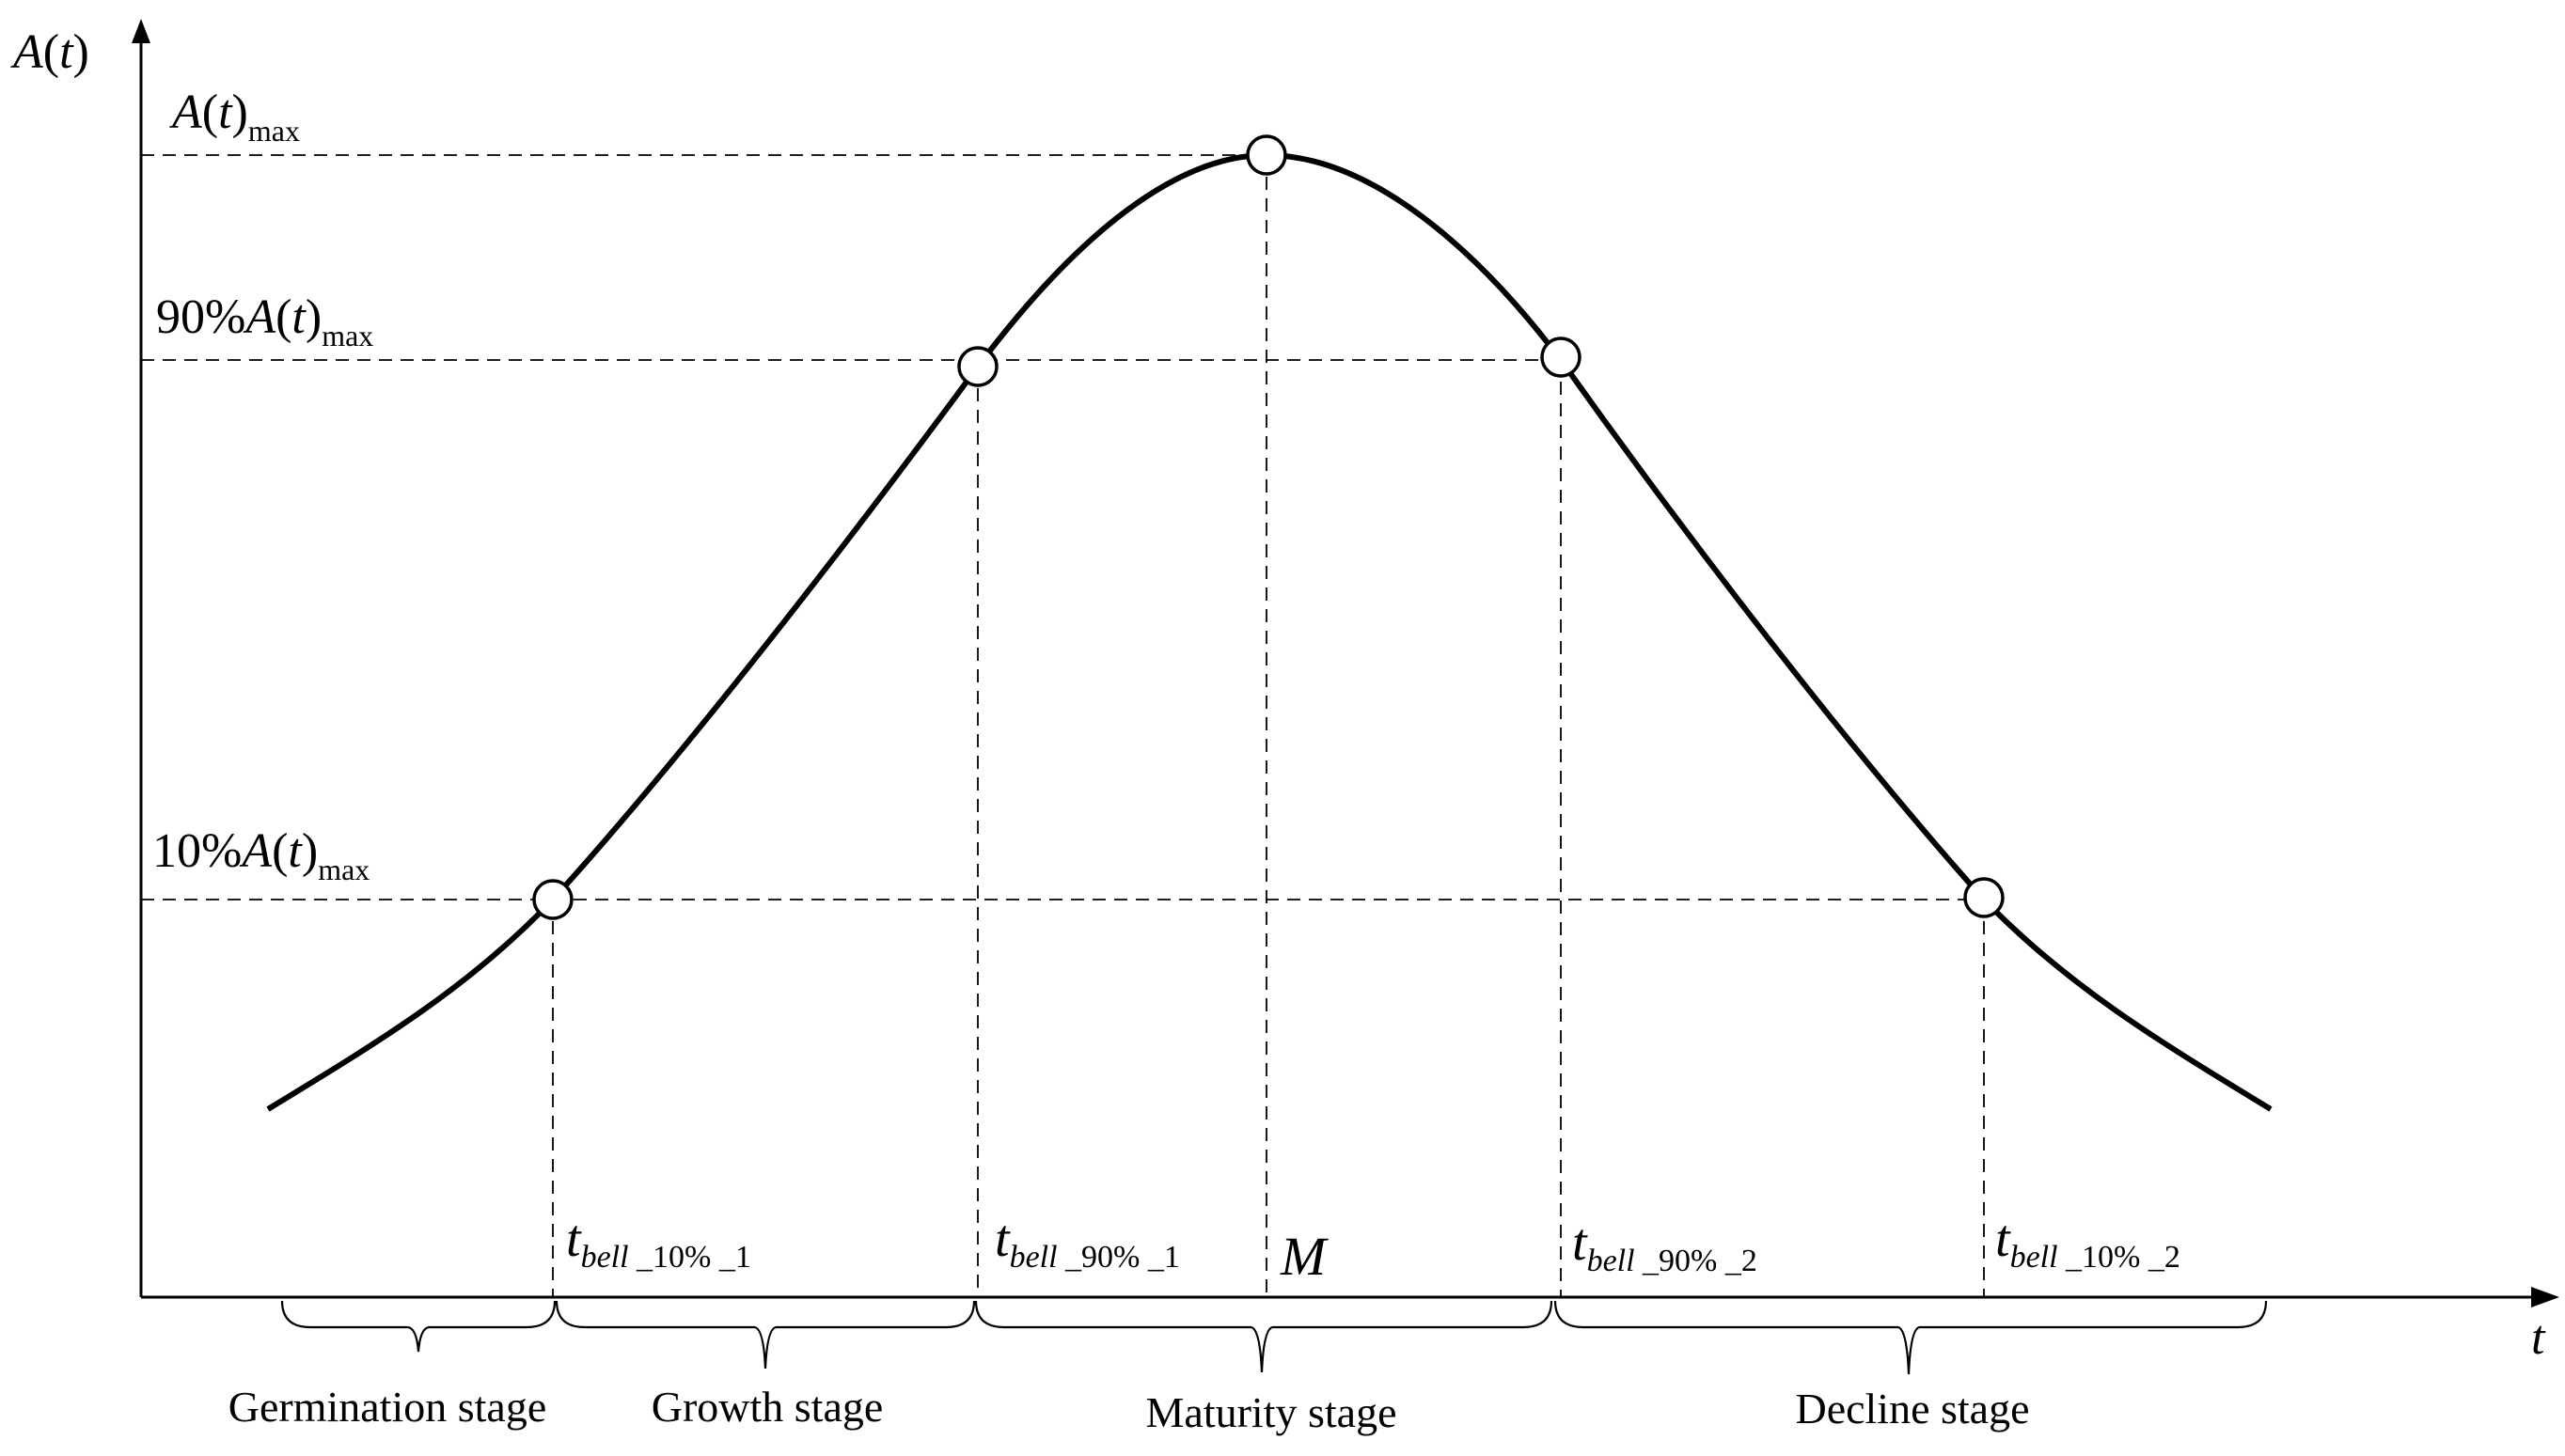 Image resolution: width=2565 pixels, height=1456 pixels. I want to click on level-90-close: ), so click(314, 317).